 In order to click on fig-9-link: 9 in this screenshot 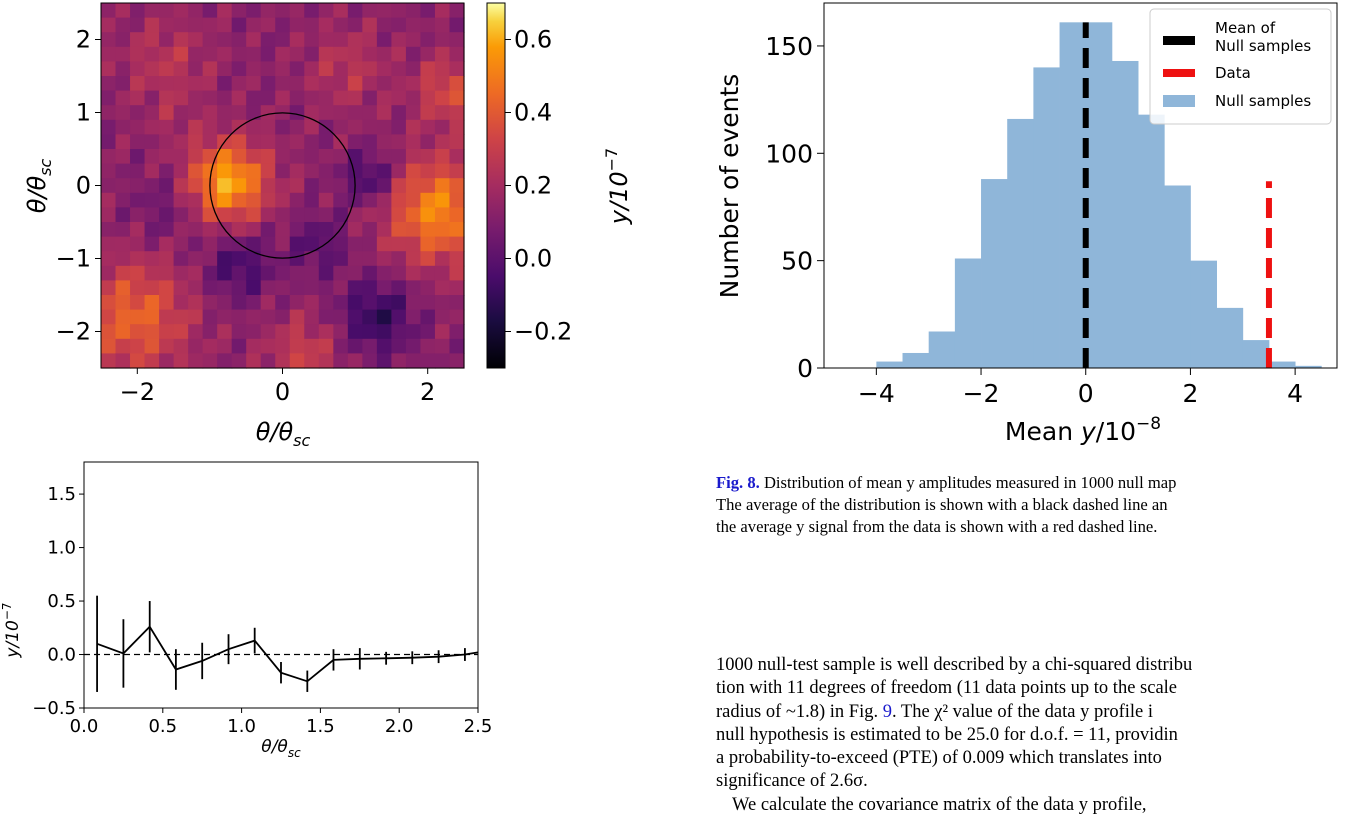, I will do `click(887, 711)`.